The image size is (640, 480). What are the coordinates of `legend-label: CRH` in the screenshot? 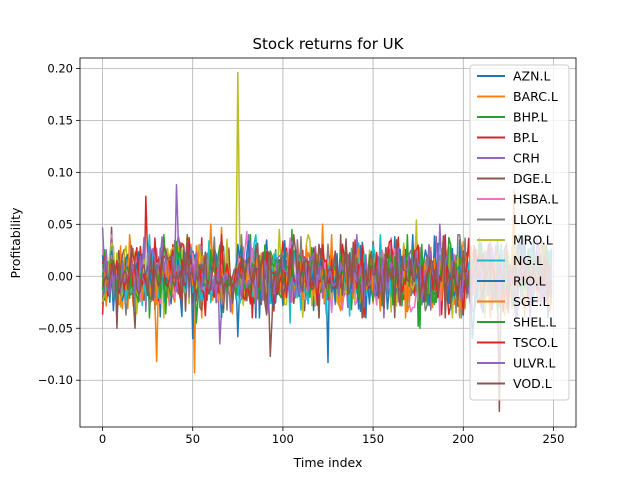 It's located at (526, 158).